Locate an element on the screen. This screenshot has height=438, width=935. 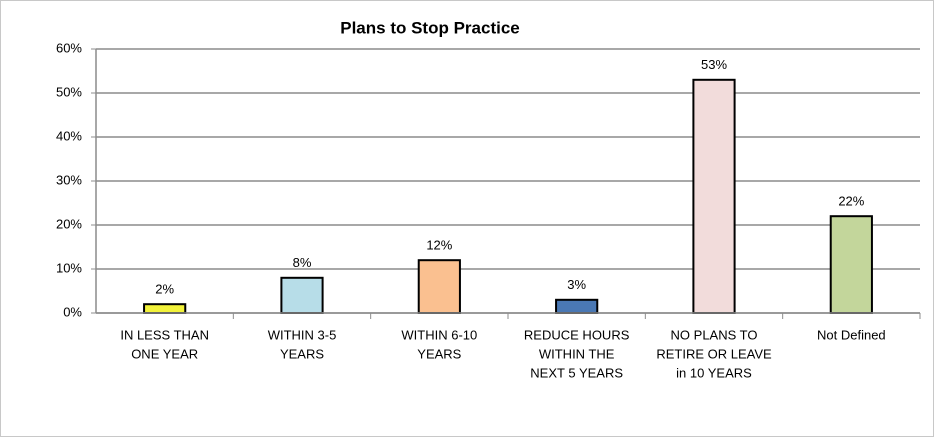
data-label: 53% is located at coordinates (714, 64).